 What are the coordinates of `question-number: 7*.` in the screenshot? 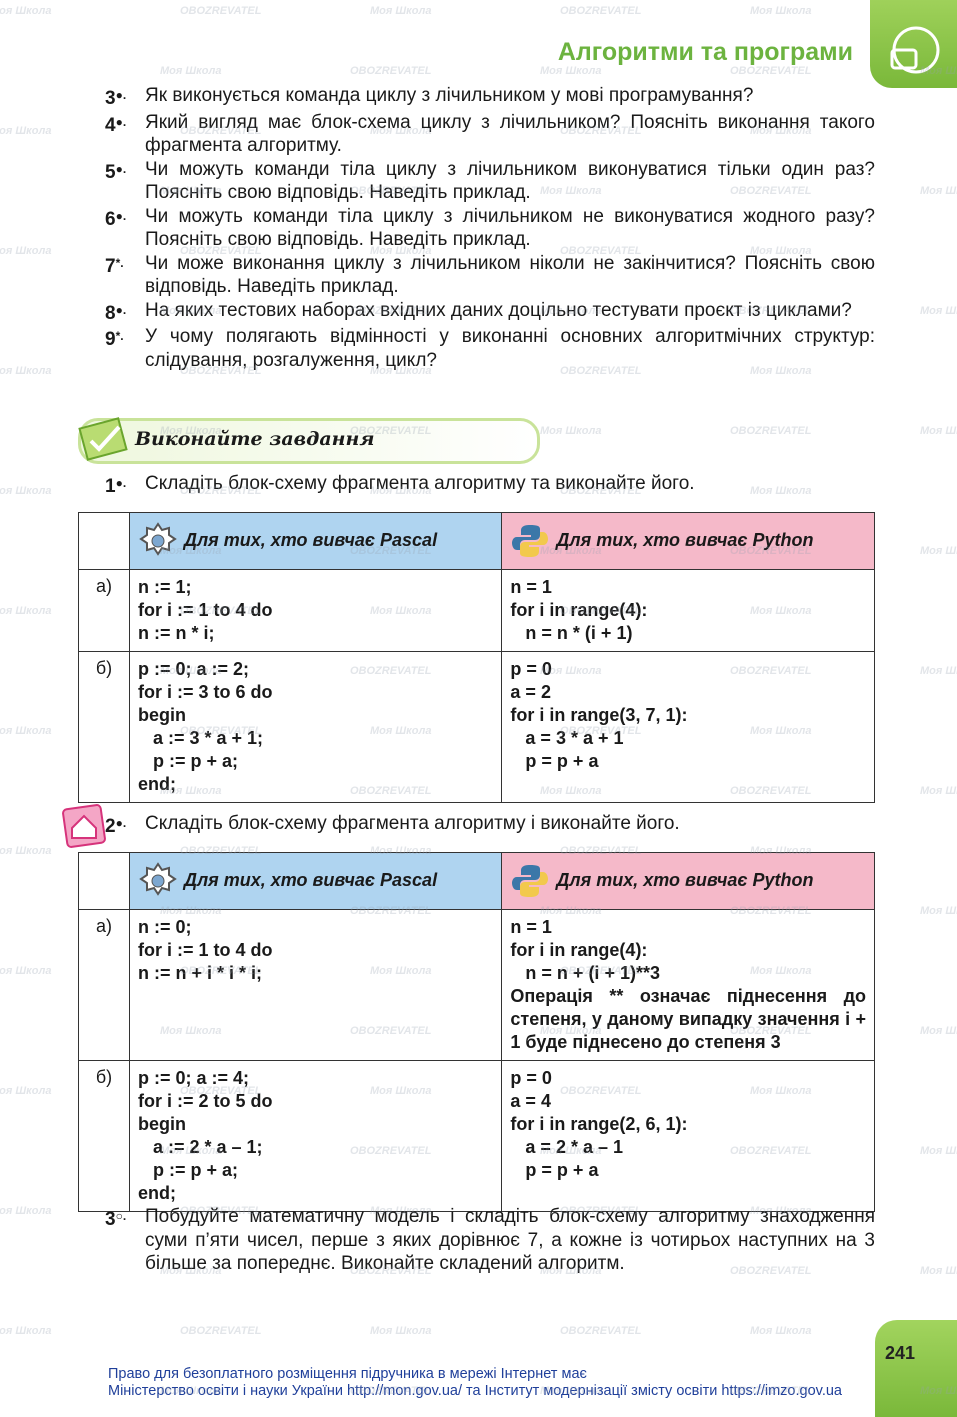 It's located at (114, 266).